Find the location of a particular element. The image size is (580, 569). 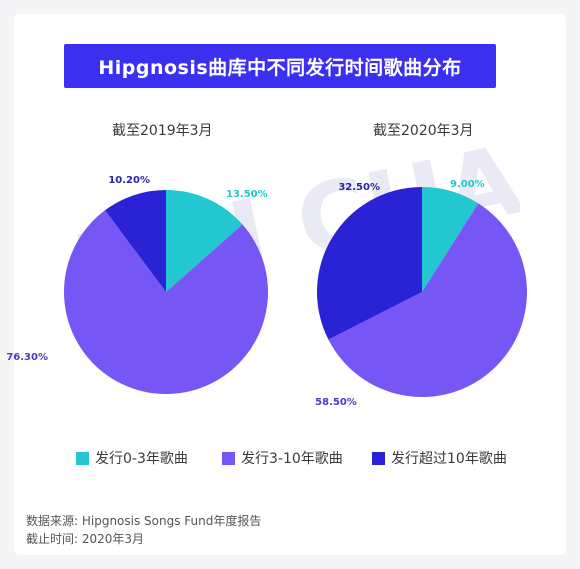

legend-item-0-3: 发行0-3年歌曲 is located at coordinates (132, 458).